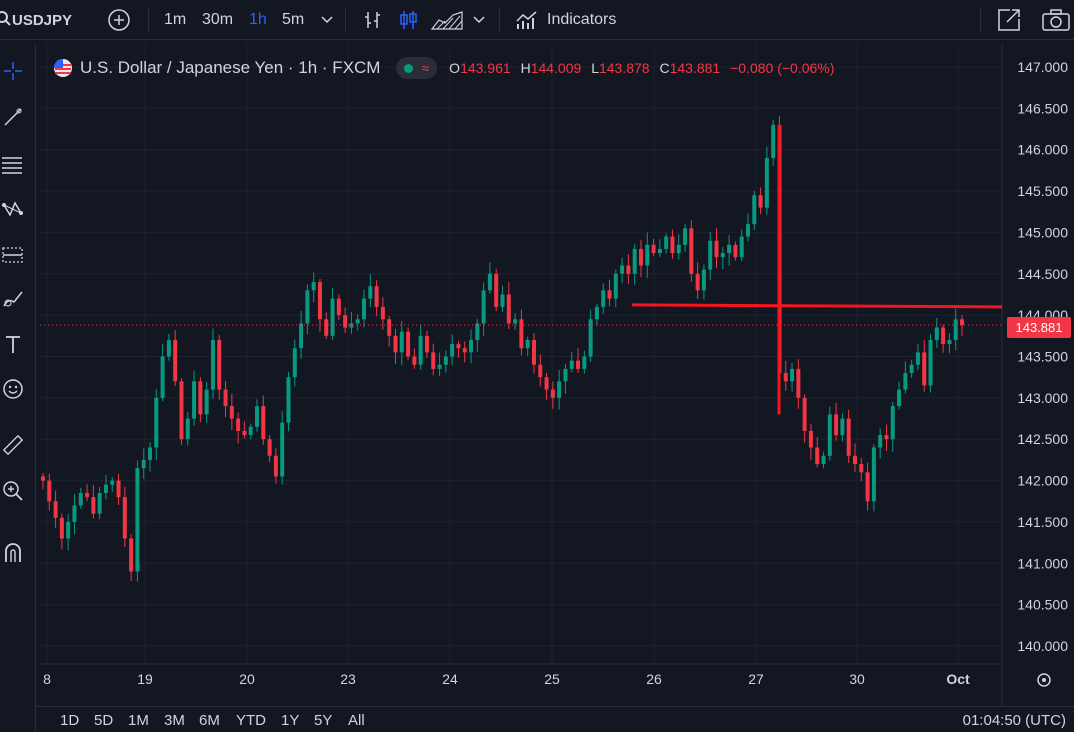 The width and height of the screenshot is (1074, 732). Describe the element at coordinates (373, 20) in the screenshot. I see `bar-style-button` at that location.